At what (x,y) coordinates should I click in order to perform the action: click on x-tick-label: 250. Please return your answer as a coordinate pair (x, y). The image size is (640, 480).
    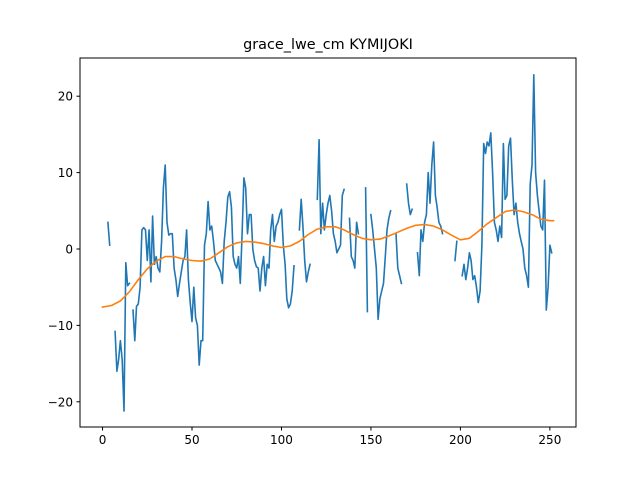
    Looking at the image, I should click on (549, 440).